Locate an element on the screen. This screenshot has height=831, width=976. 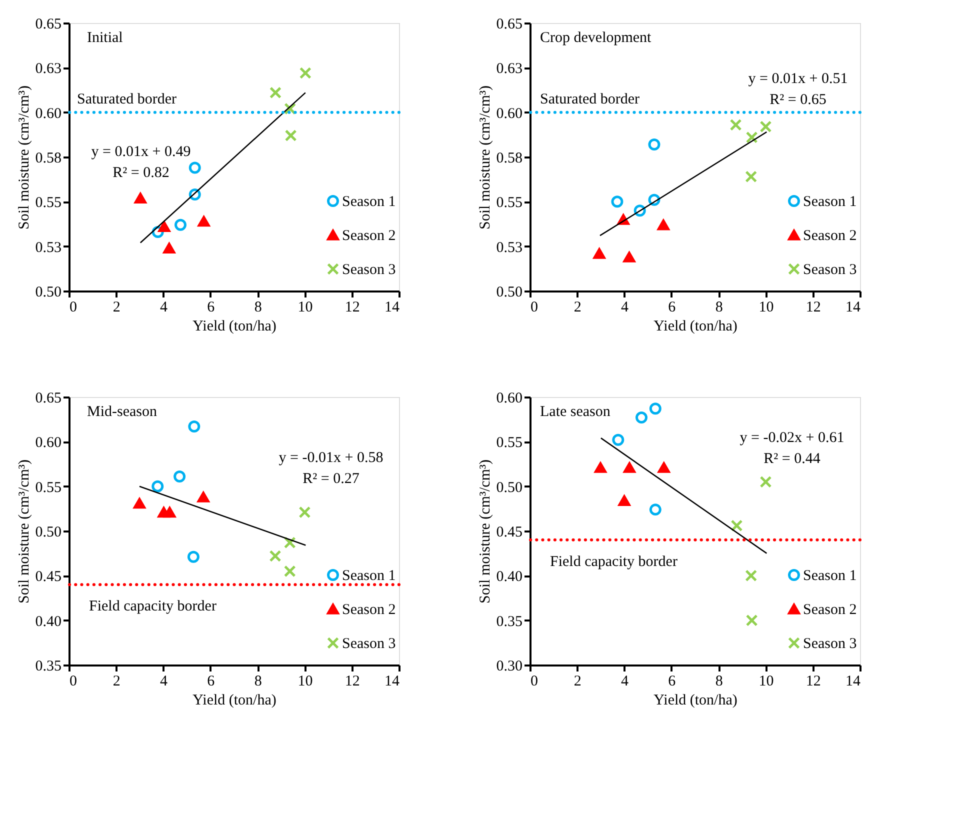
y-tick-label: 0.58 is located at coordinates (48, 158).